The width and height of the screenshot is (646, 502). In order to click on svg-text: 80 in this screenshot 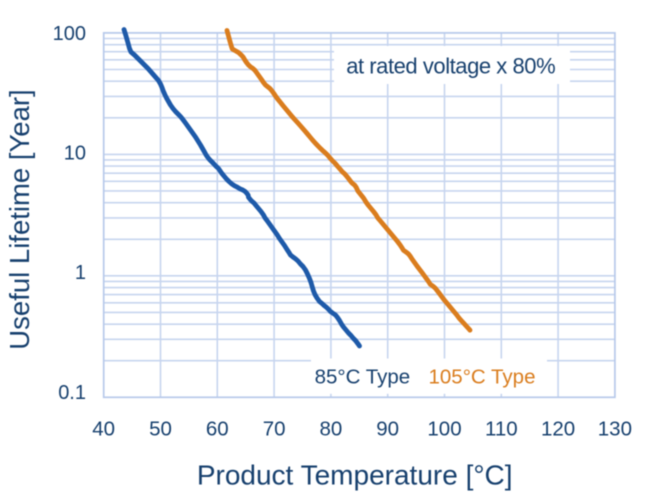, I will do `click(330, 429)`.